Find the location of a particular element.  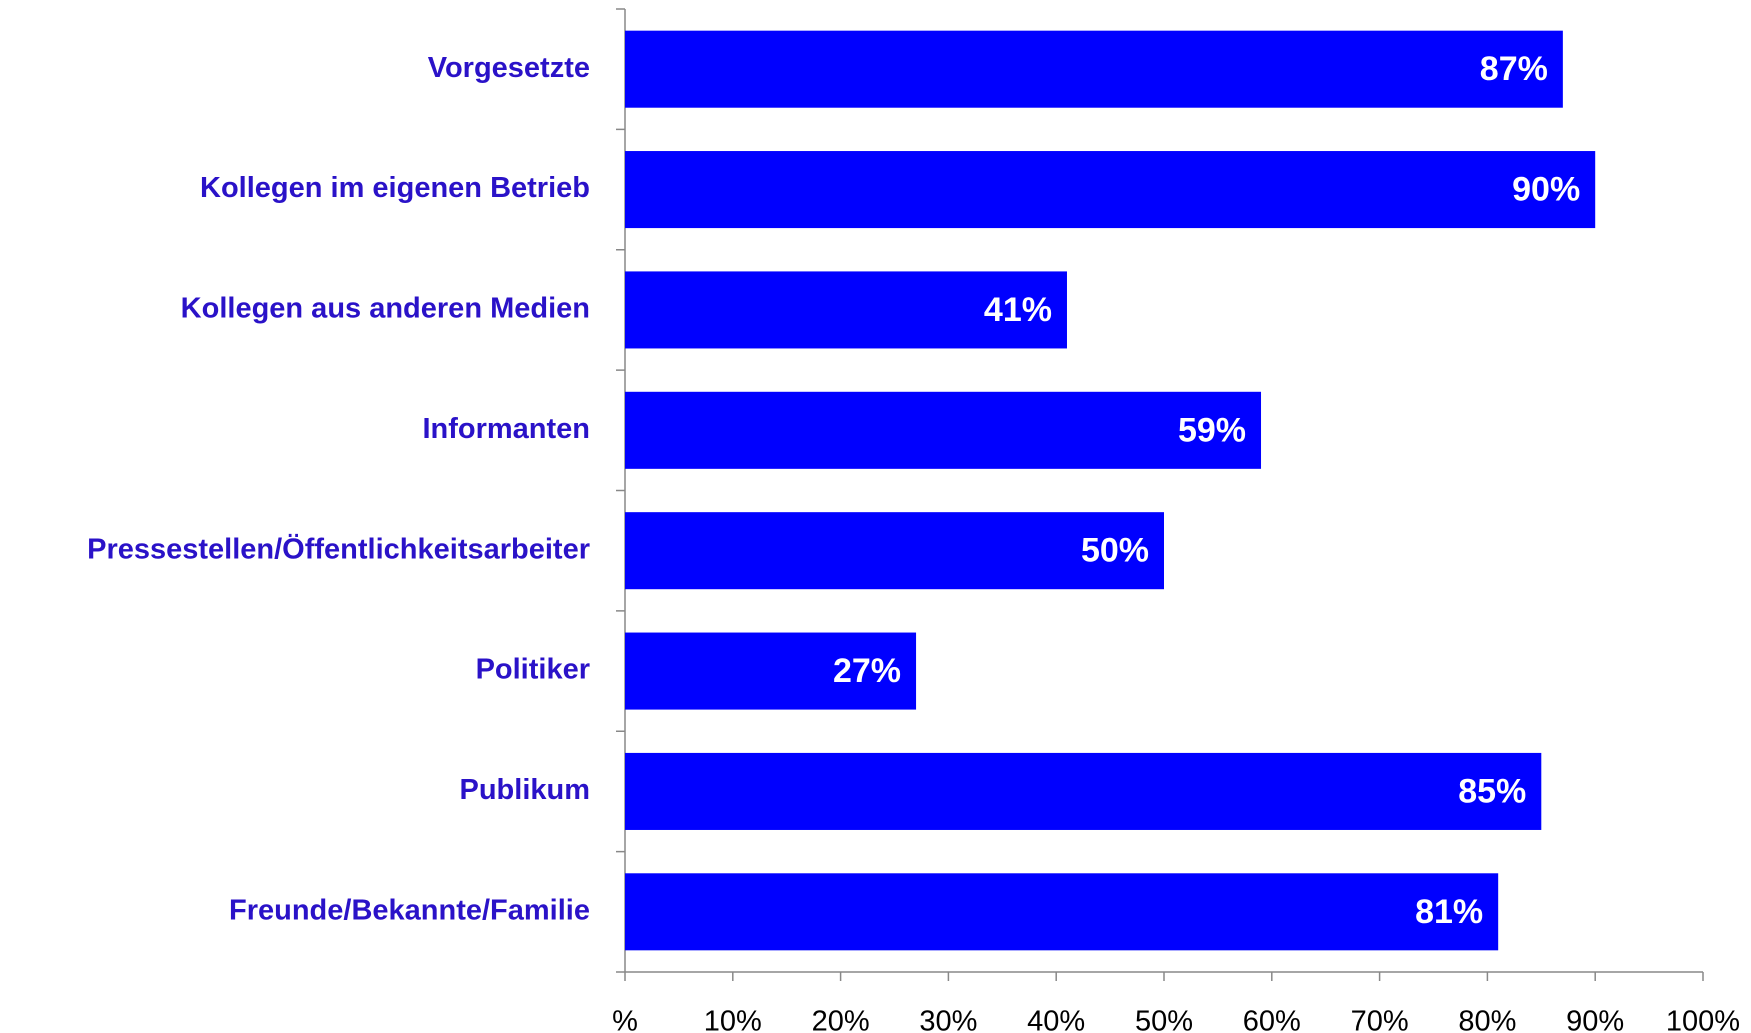

x-tick-label: 30% is located at coordinates (948, 1019).